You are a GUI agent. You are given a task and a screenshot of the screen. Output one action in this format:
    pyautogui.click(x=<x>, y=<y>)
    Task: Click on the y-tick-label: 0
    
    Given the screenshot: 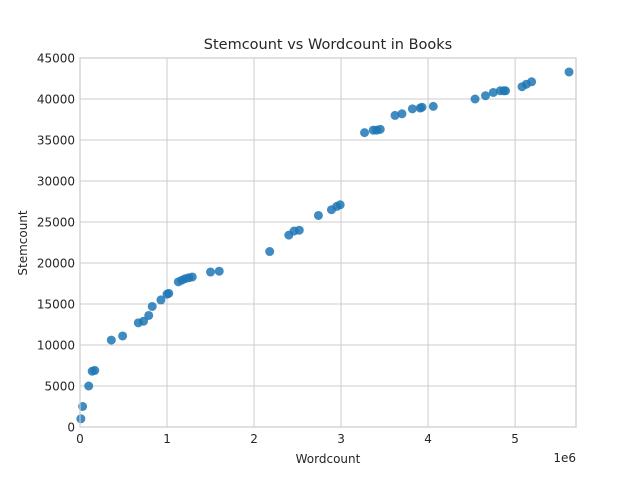 What is the action you would take?
    pyautogui.click(x=71, y=428)
    